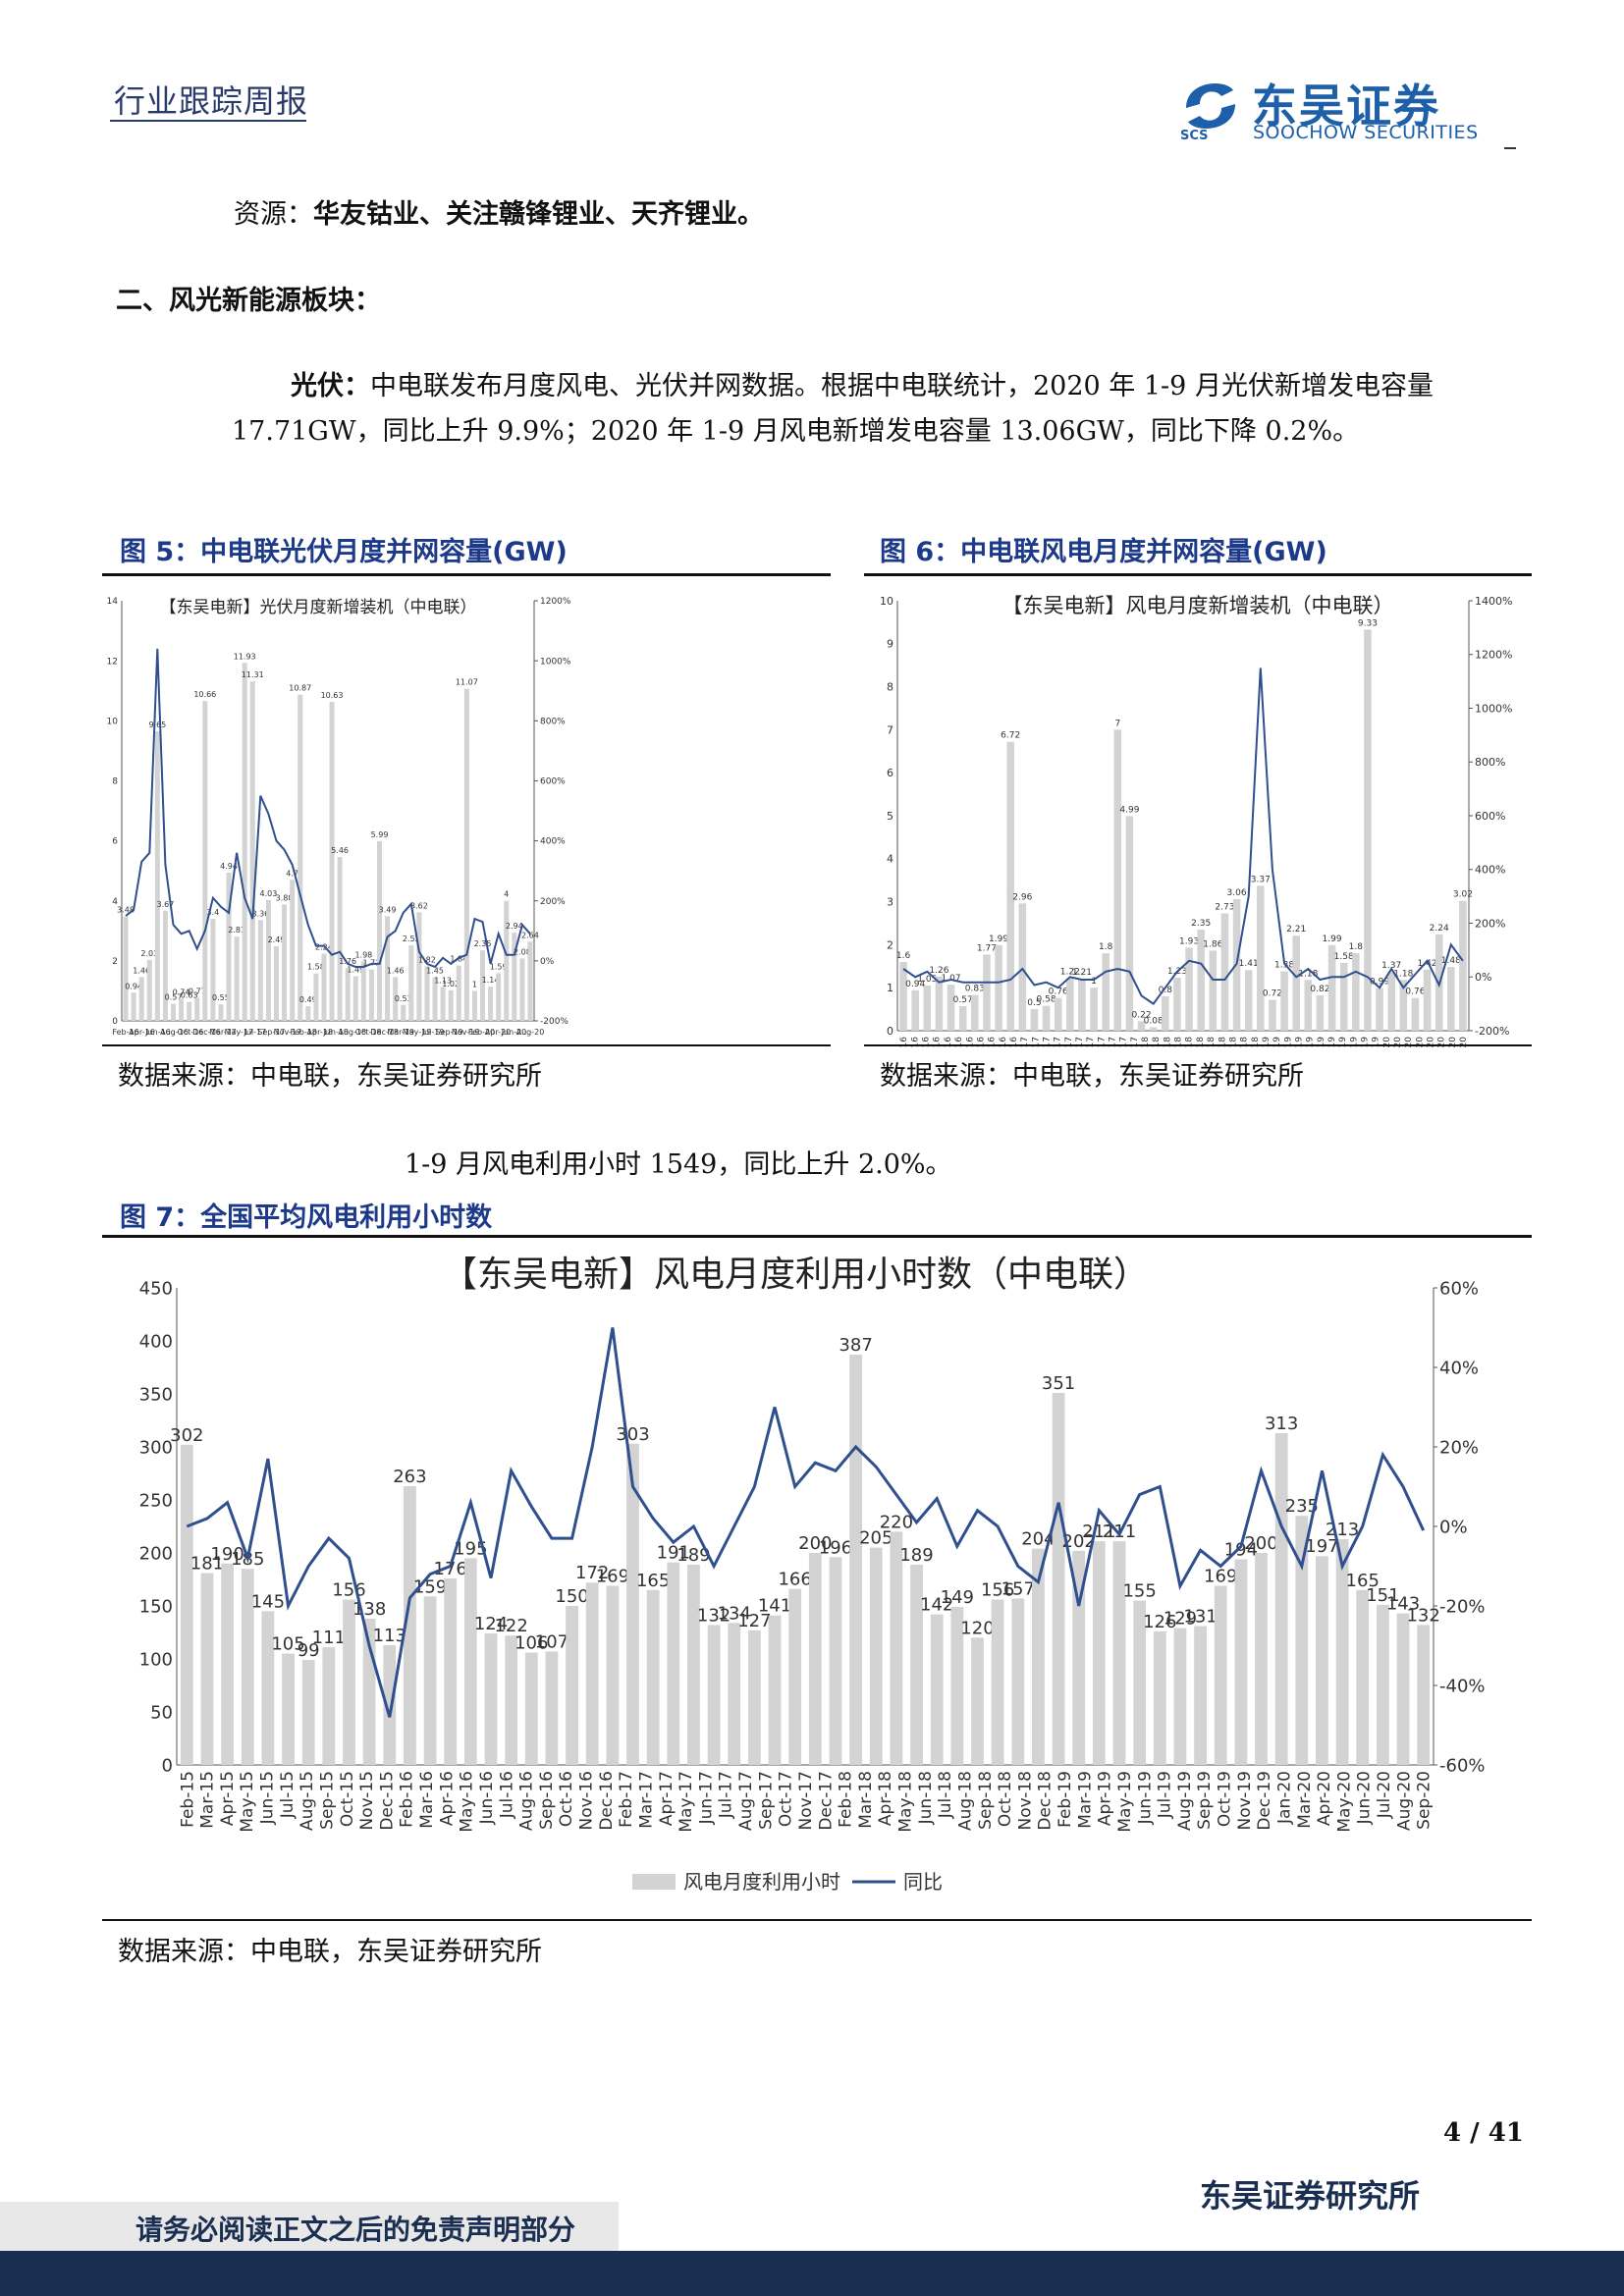 The width and height of the screenshot is (1624, 2296). I want to click on x-tick-label: Aug-18, so click(1212, 1043).